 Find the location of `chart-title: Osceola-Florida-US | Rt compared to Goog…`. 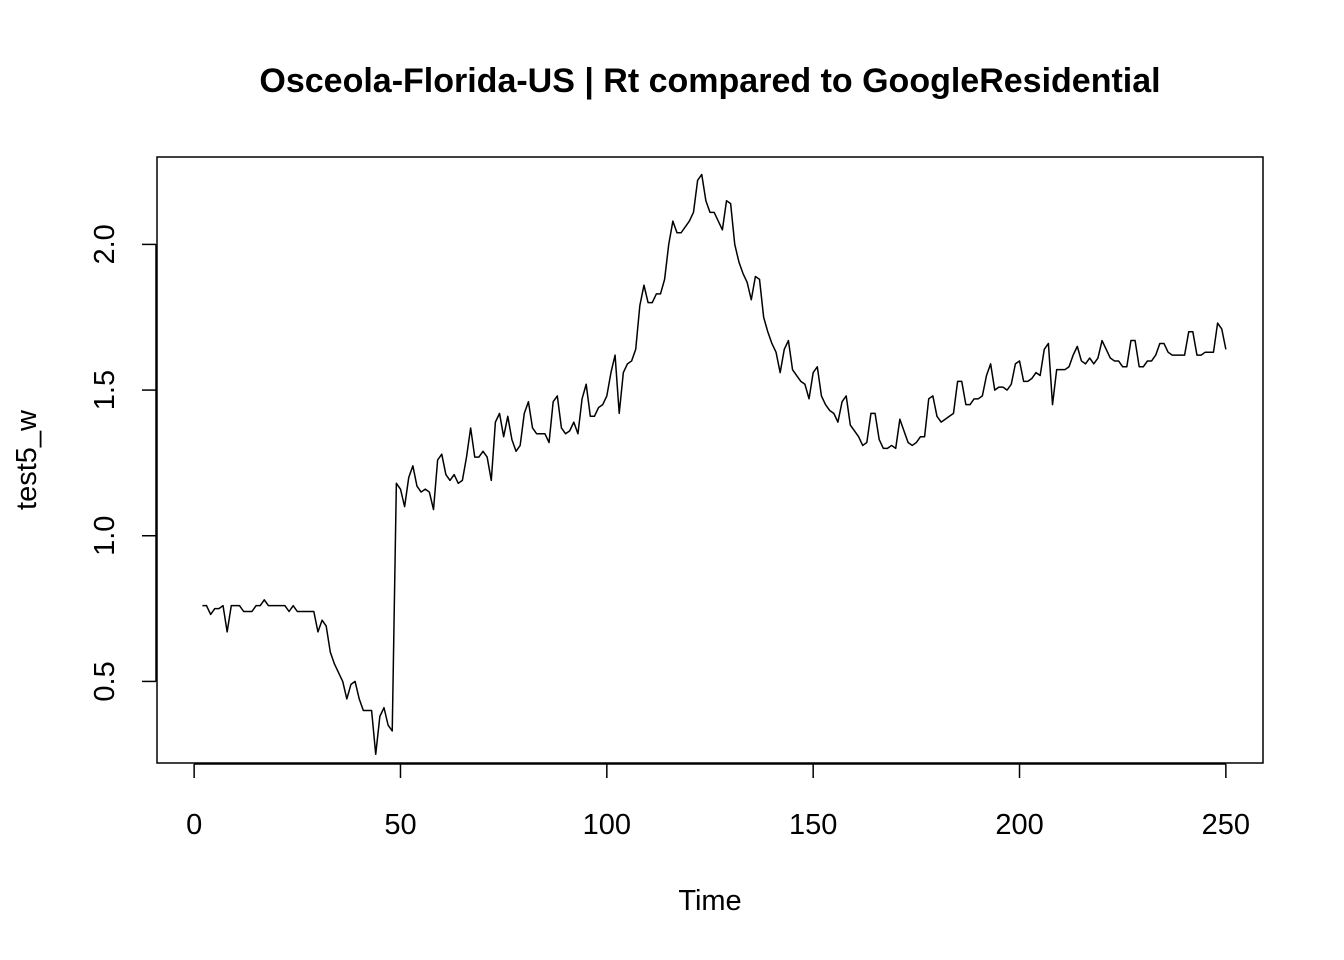

chart-title: Osceola-Florida-US | Rt compared to Goog… is located at coordinates (709, 81).